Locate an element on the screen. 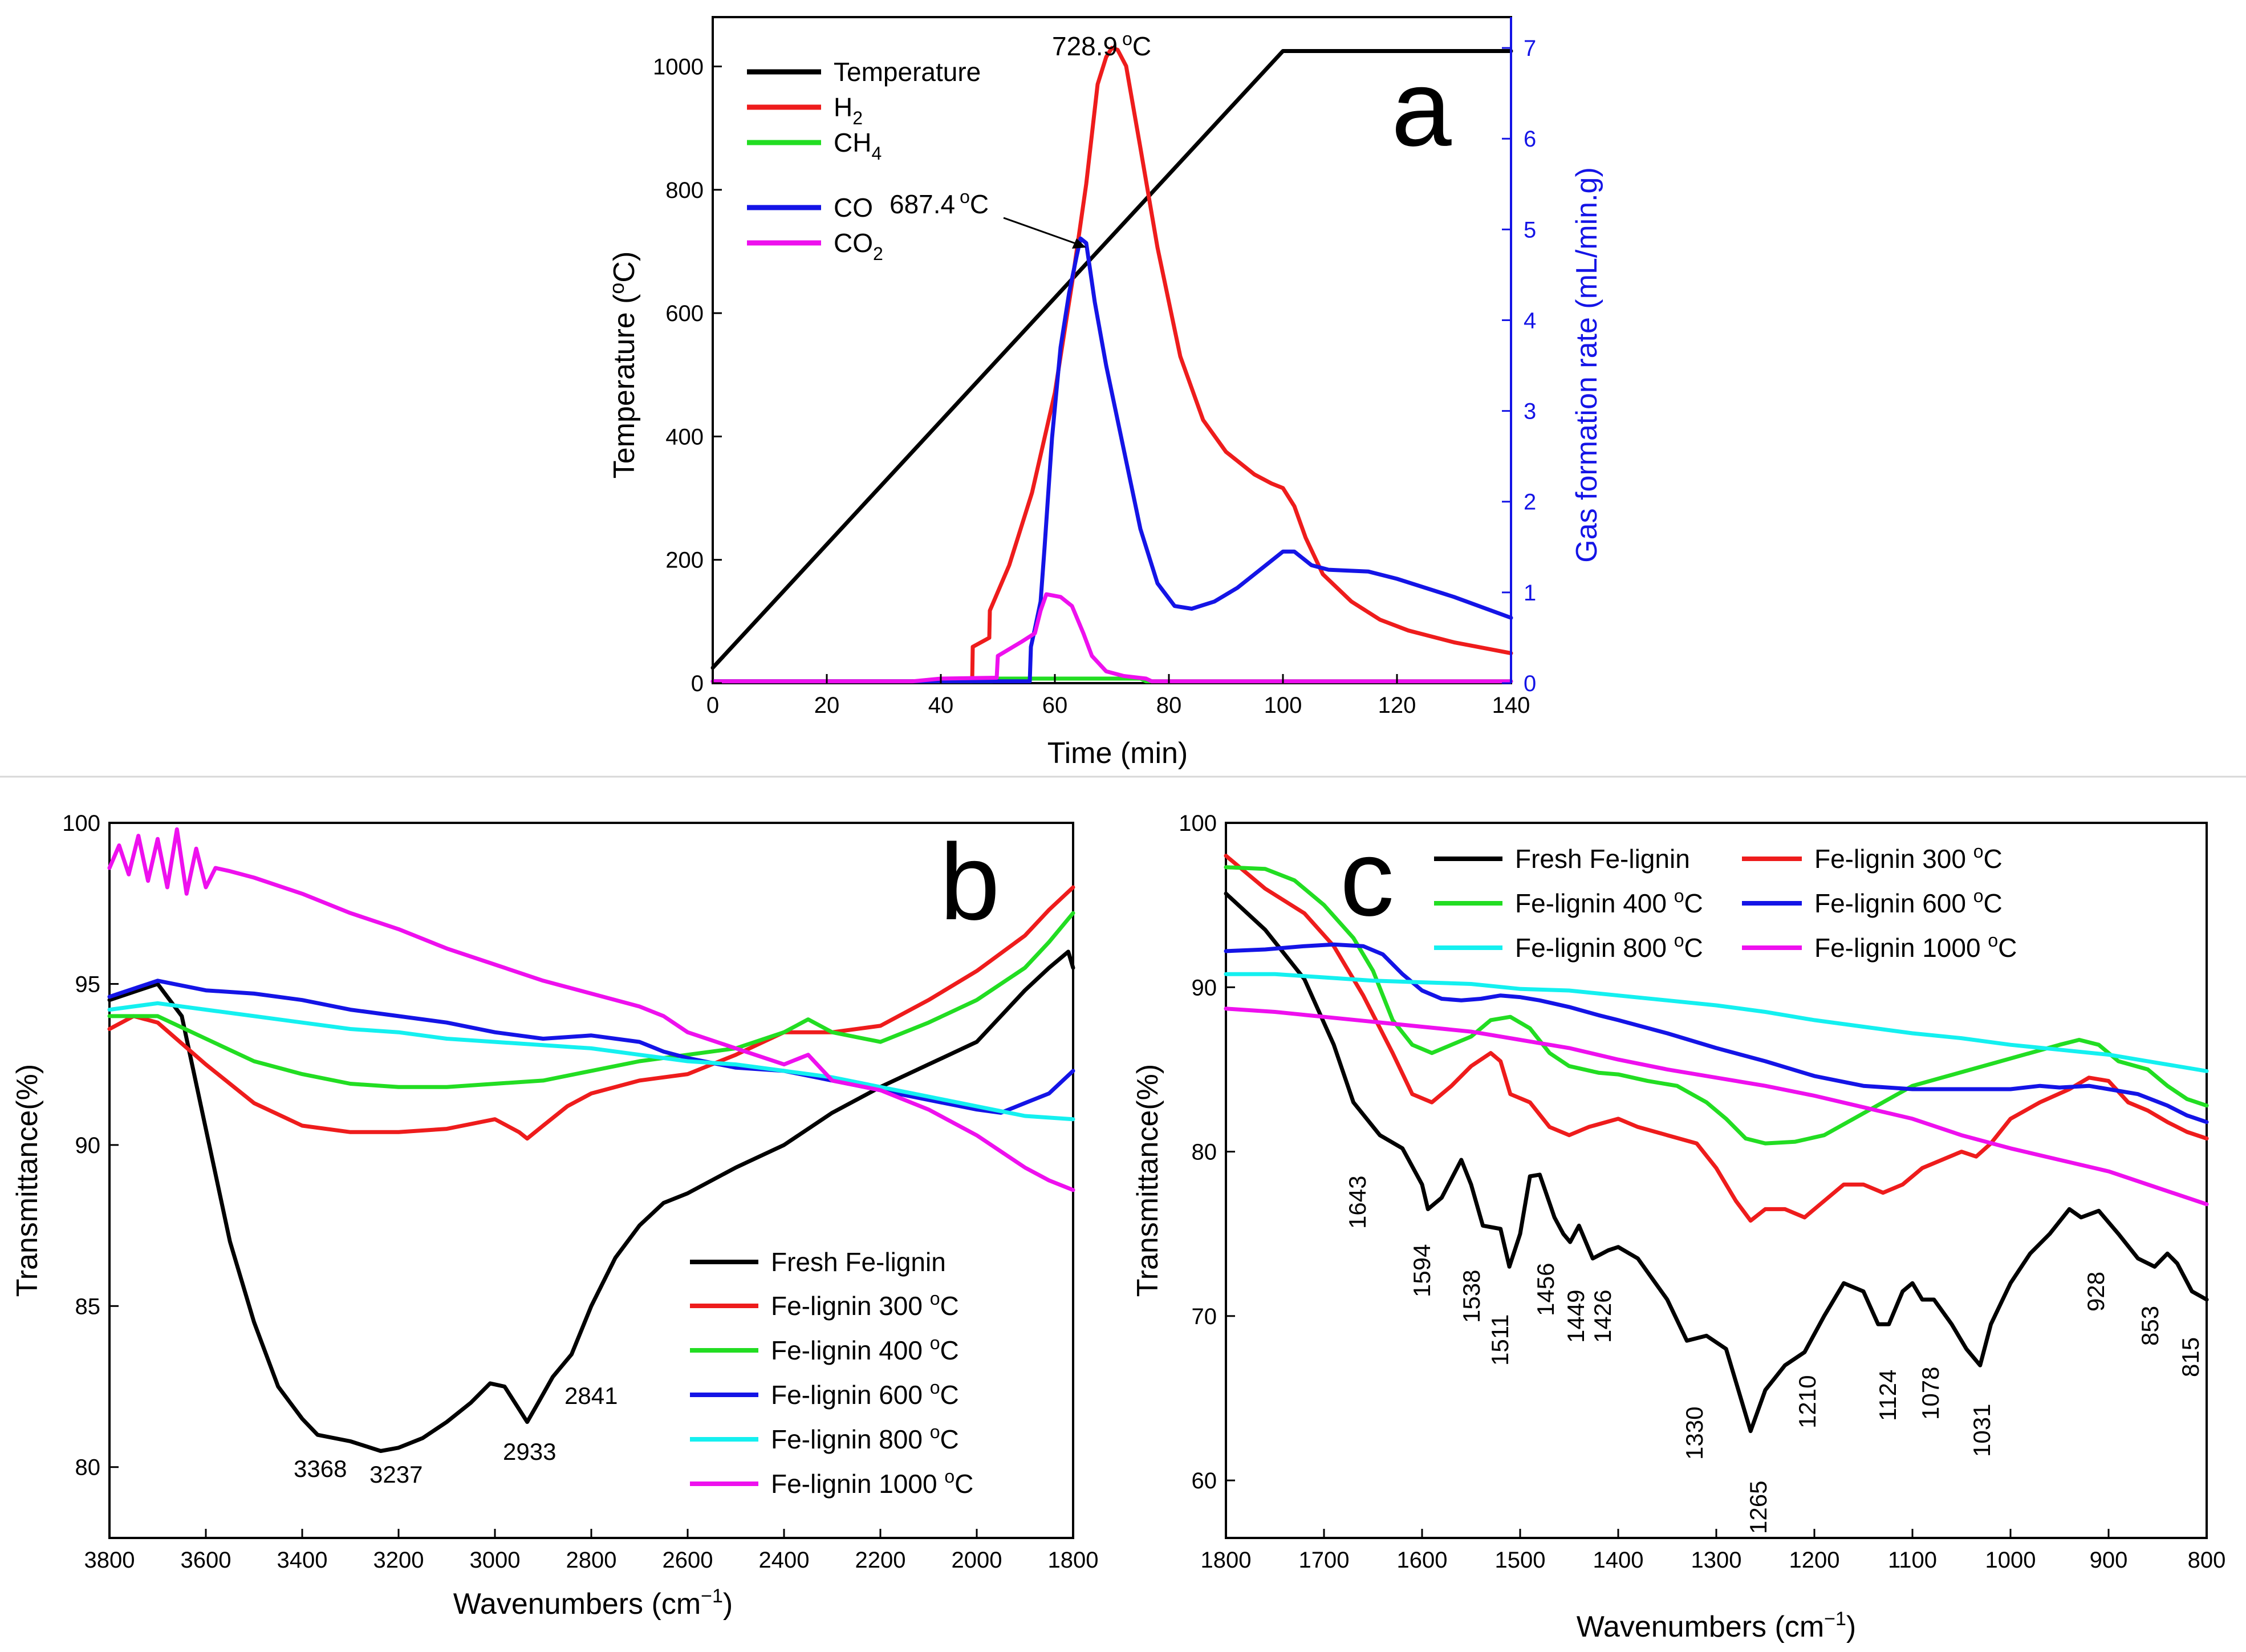 Image resolution: width=2246 pixels, height=1652 pixels. panel-b-peak-label: 3368 is located at coordinates (320, 1468).